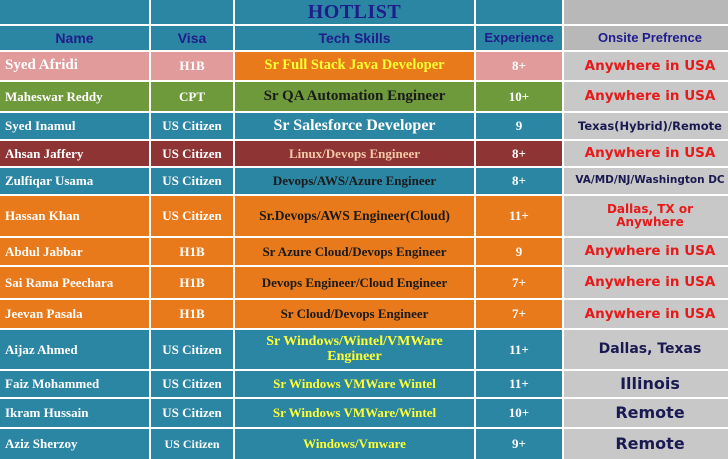 The height and width of the screenshot is (459, 728). What do you see at coordinates (74, 153) in the screenshot?
I see `row-name: Ahsan Jaffery` at bounding box center [74, 153].